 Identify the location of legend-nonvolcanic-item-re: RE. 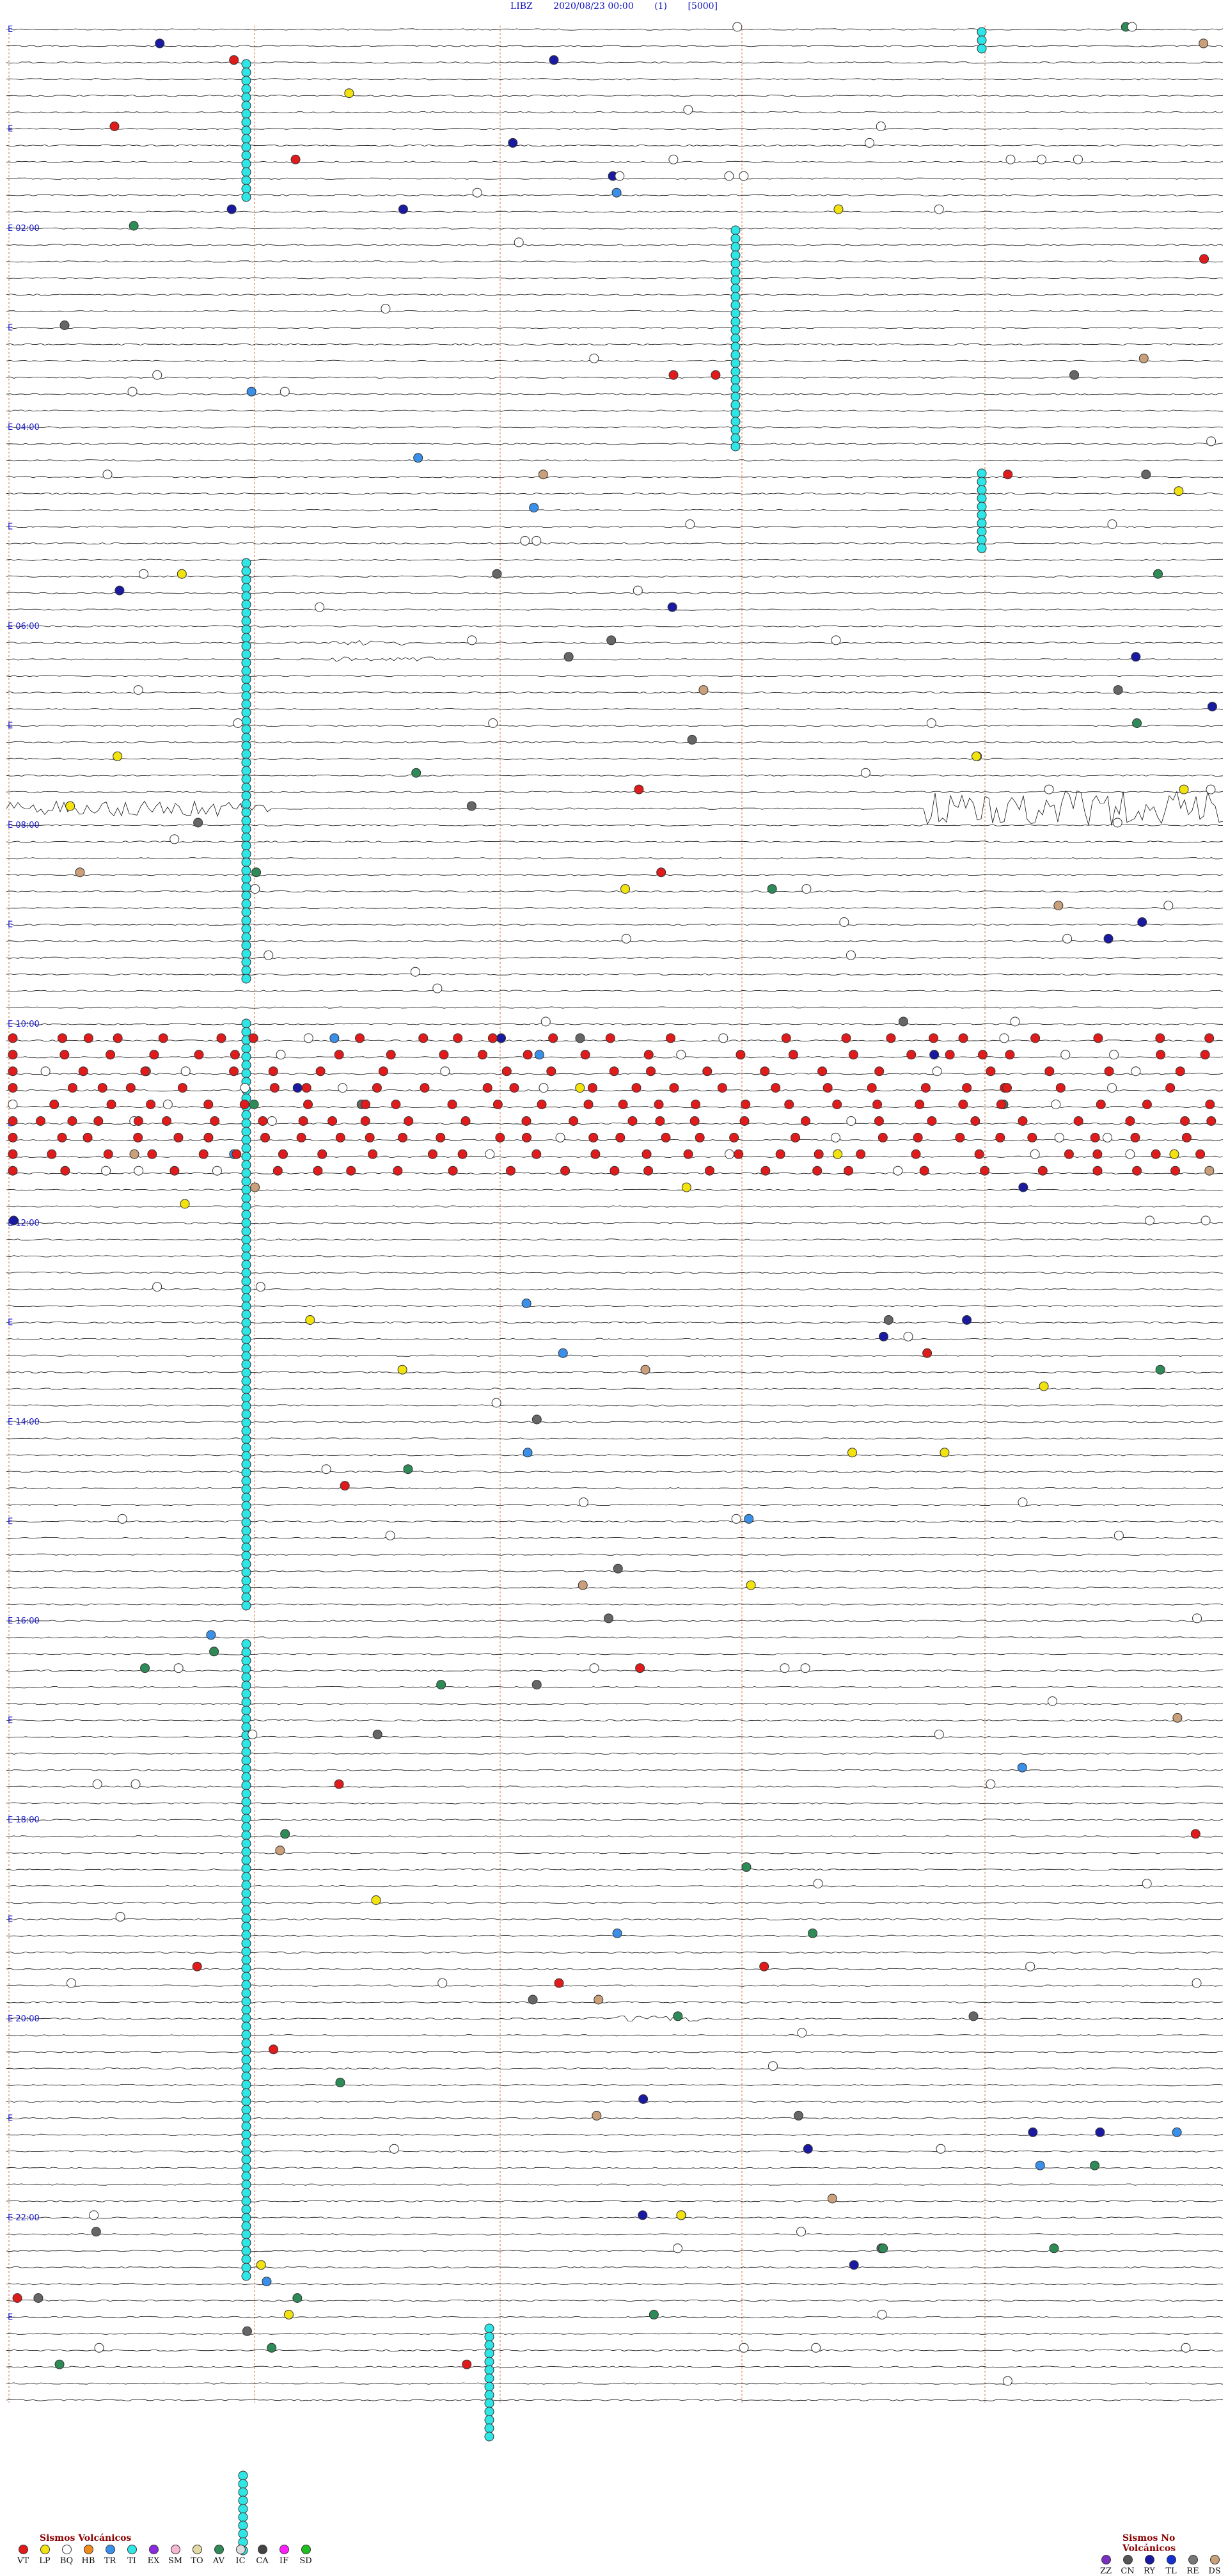
(1193, 2565).